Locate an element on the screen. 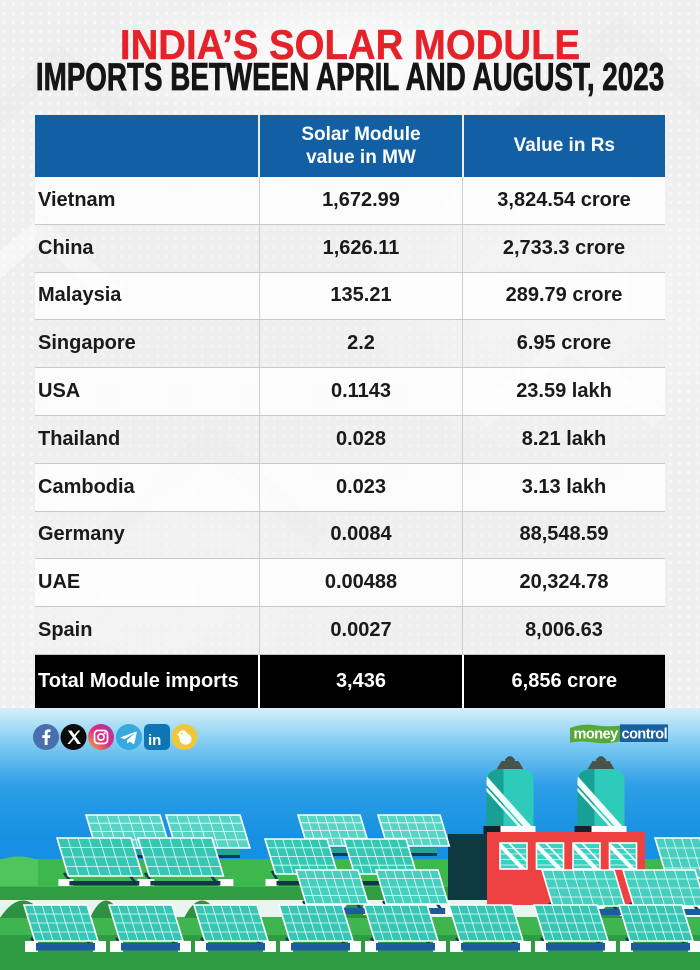  svg-text: money is located at coordinates (596, 735).